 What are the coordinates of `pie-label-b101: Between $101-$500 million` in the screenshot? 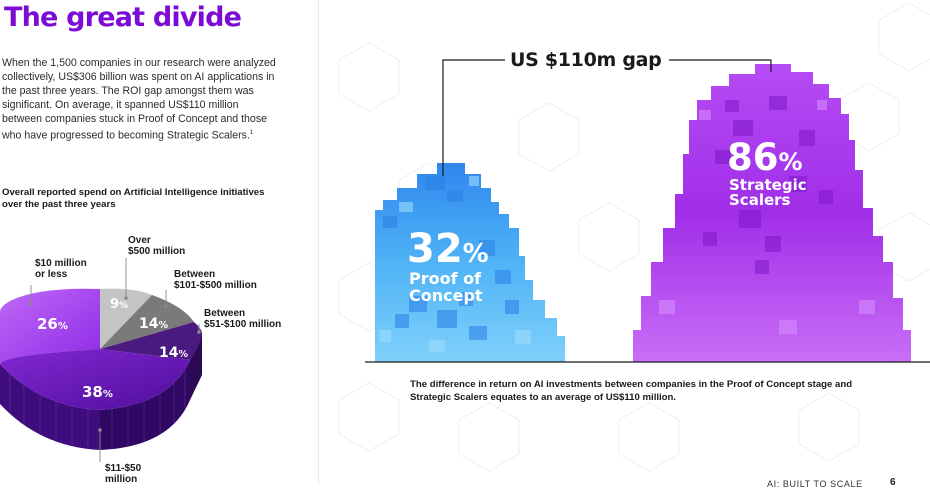 It's located at (215, 280).